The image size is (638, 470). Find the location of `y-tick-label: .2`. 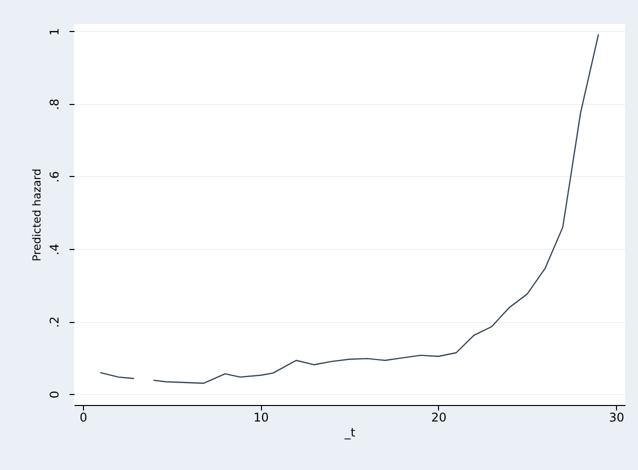

y-tick-label: .2 is located at coordinates (55, 322).